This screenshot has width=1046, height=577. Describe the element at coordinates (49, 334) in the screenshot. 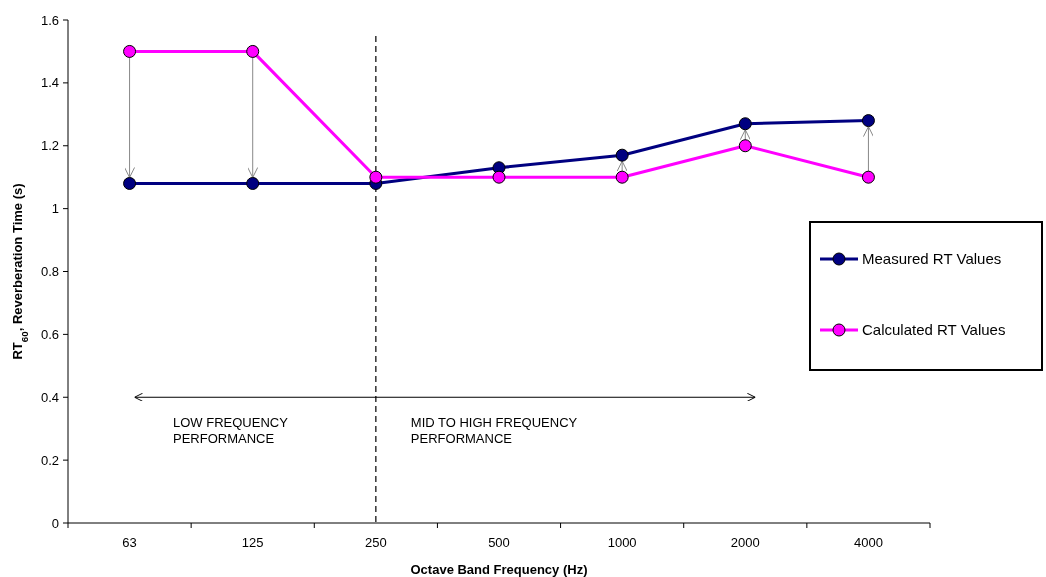

I see `y-tick-label: 0.6` at that location.